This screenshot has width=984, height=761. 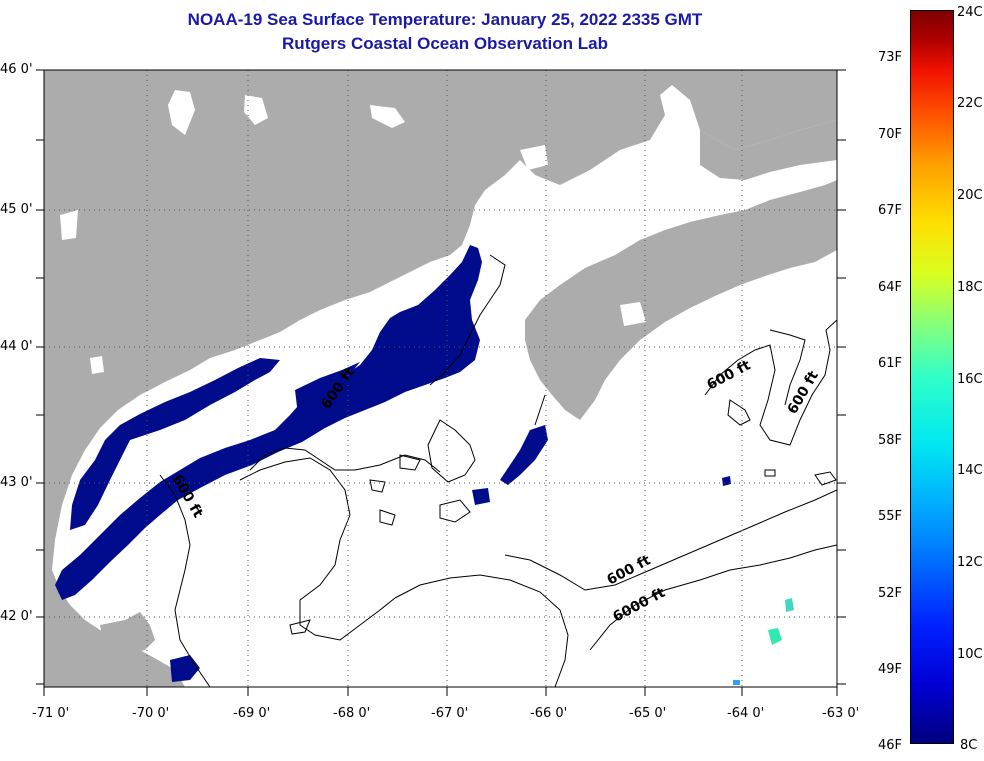 I want to click on colorbar-f-label: 64F, so click(x=890, y=287).